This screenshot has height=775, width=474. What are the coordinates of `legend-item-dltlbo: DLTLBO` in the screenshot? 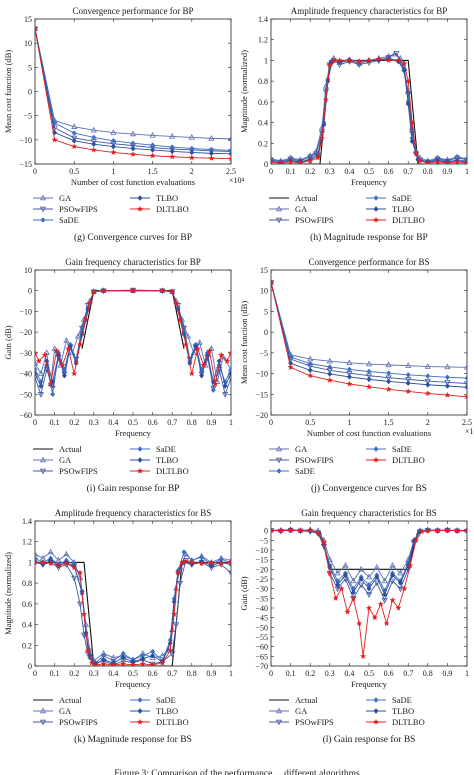 It's located at (395, 460).